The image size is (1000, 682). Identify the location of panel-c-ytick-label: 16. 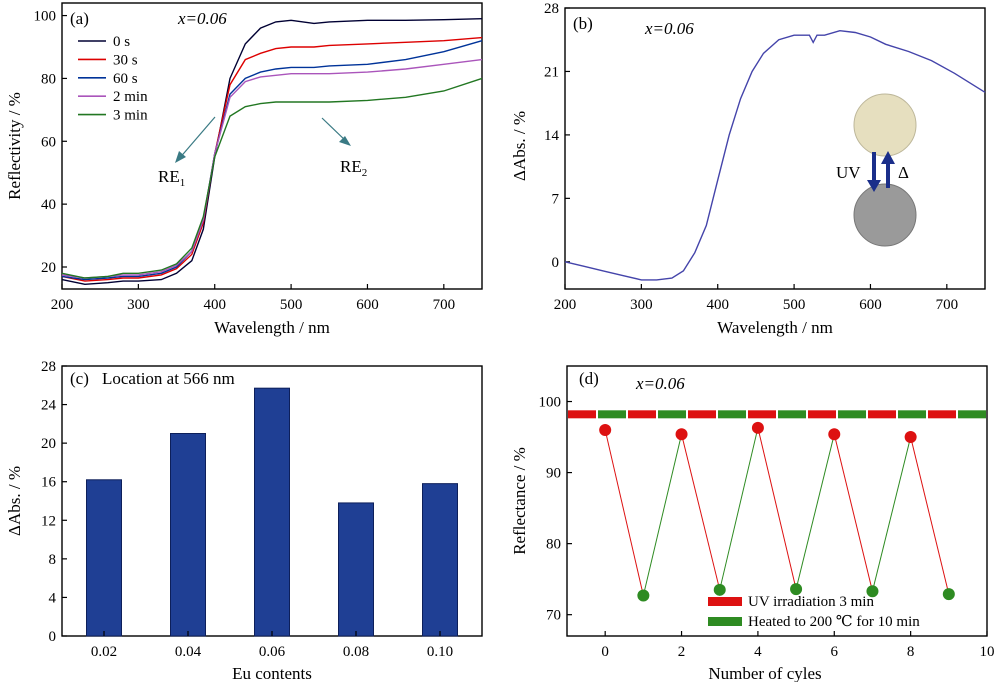
(49, 483).